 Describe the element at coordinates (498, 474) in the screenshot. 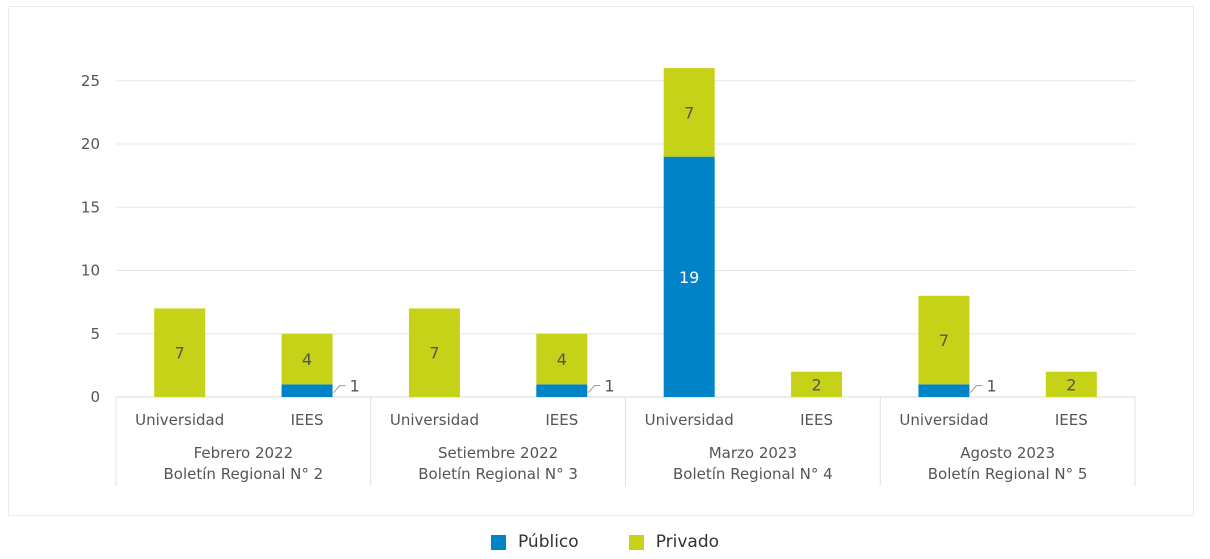

I see `x-group-sublabel-1: Boletín Regional N° 3` at that location.